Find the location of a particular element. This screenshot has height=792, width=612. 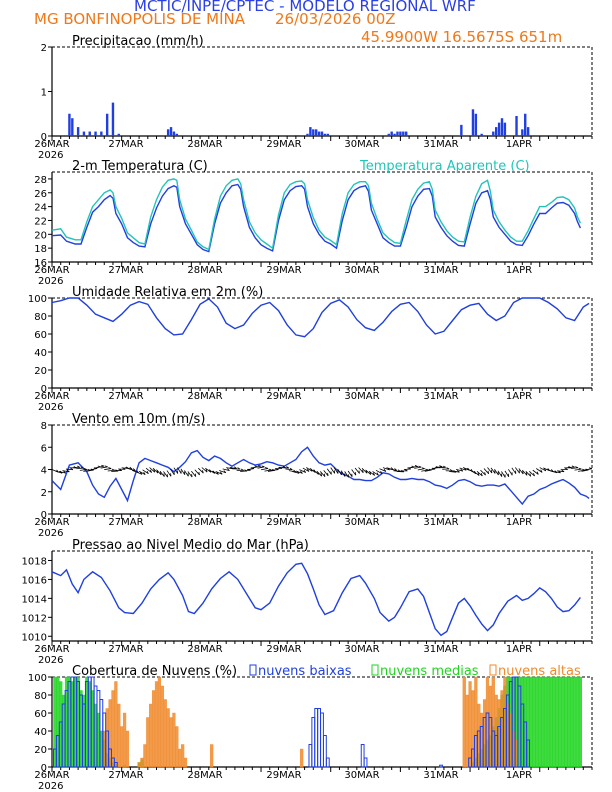

y-tick-label: 60 is located at coordinates (40, 335).